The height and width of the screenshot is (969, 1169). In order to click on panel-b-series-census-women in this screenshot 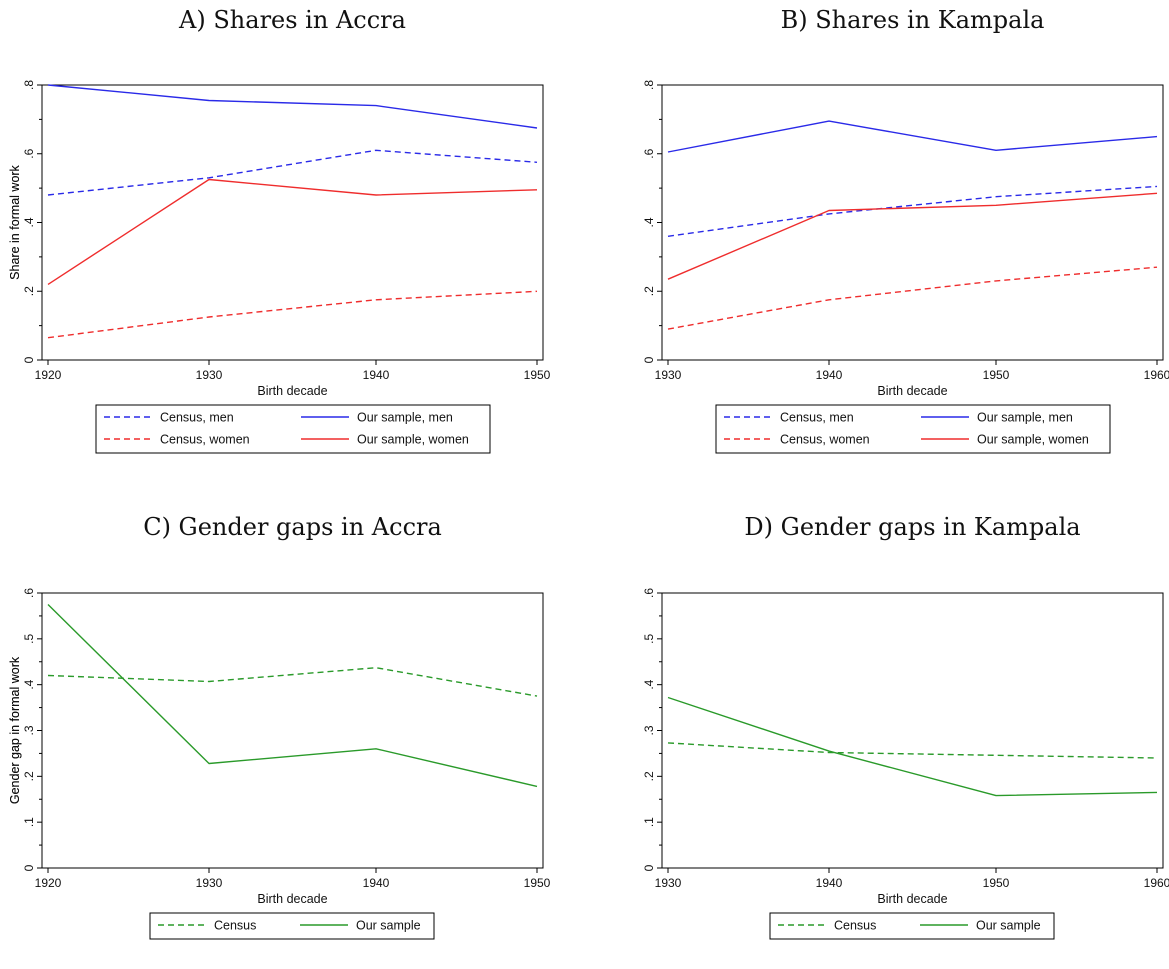, I will do `click(912, 298)`.